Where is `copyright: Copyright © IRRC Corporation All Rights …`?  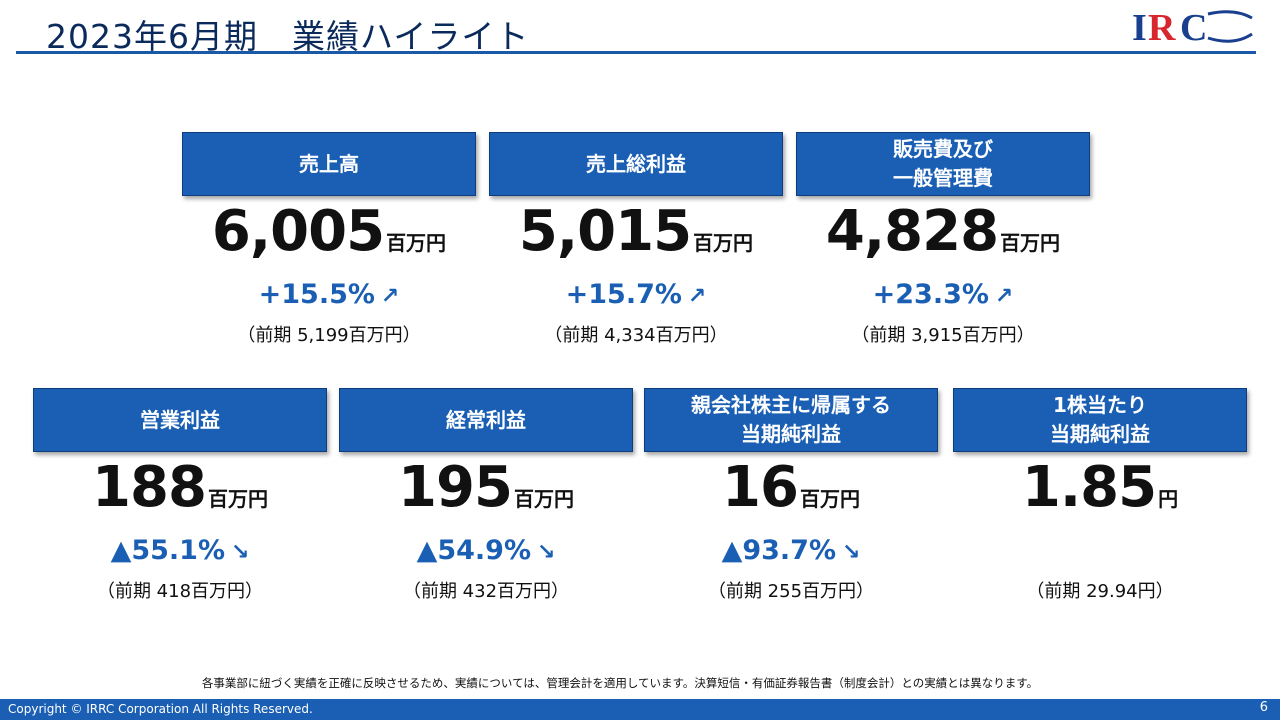 copyright: Copyright © IRRC Corporation All Rights … is located at coordinates (160, 709).